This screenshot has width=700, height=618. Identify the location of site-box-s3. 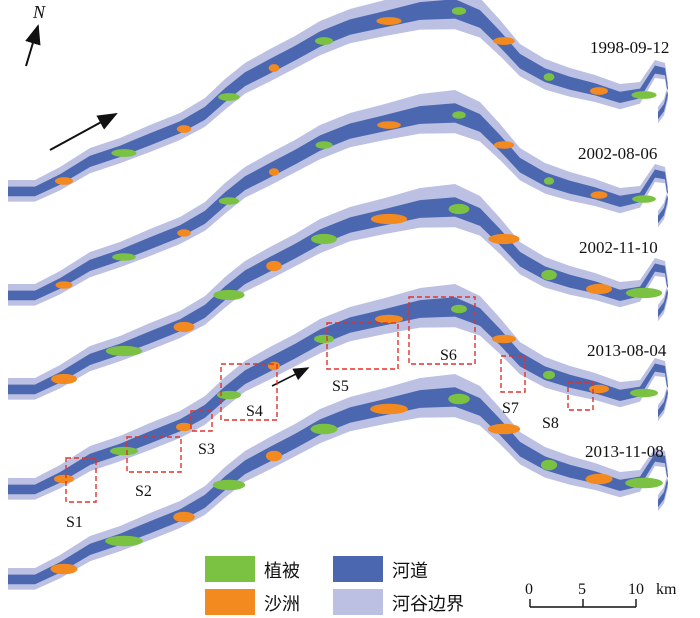
(201, 421).